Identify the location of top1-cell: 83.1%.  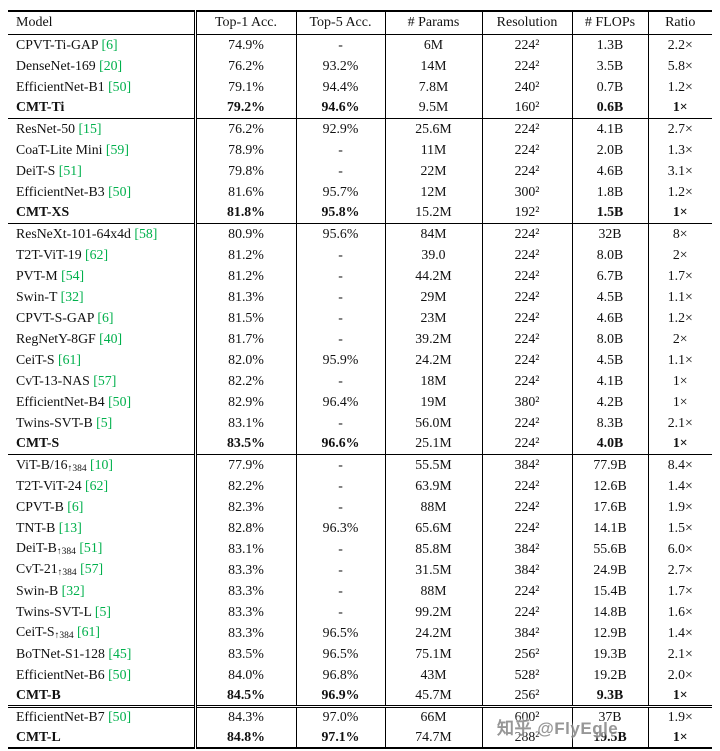
(244, 422).